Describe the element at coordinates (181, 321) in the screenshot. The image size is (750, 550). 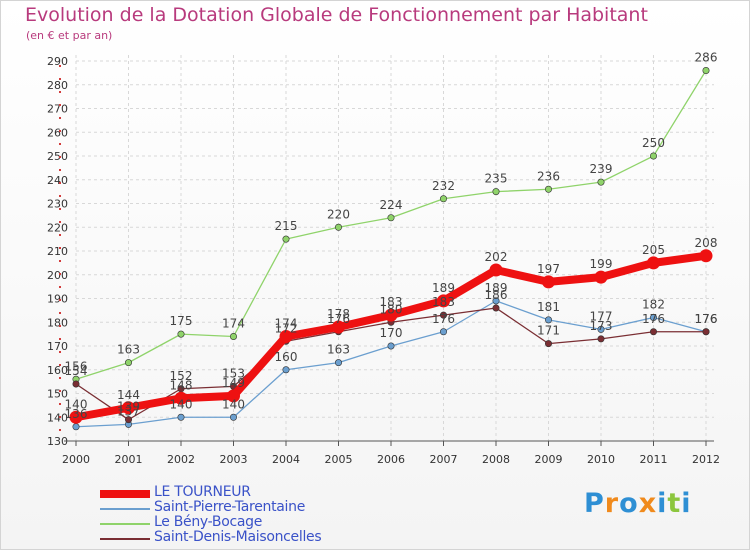
I see `data-label: 175` at that location.